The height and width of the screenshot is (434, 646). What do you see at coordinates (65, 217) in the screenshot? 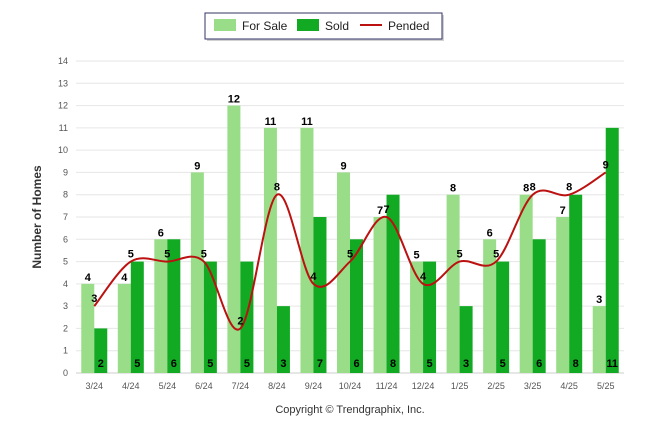
I see `y-tick-label: 7` at bounding box center [65, 217].